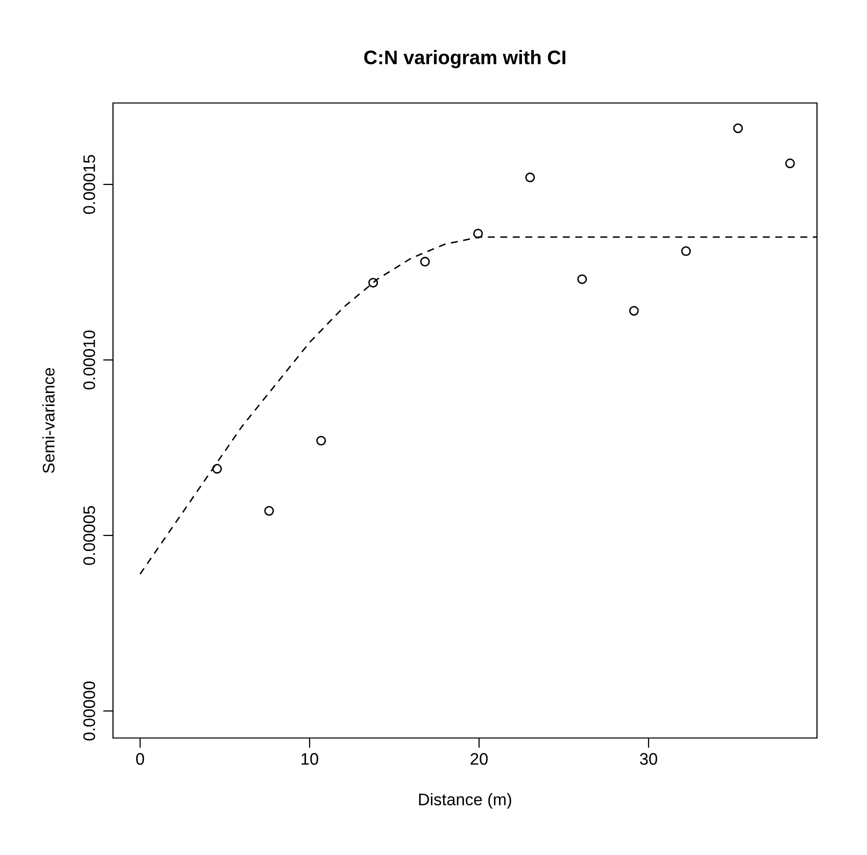 This screenshot has height=855, width=867. I want to click on y-tick-label: 0.00005, so click(89, 535).